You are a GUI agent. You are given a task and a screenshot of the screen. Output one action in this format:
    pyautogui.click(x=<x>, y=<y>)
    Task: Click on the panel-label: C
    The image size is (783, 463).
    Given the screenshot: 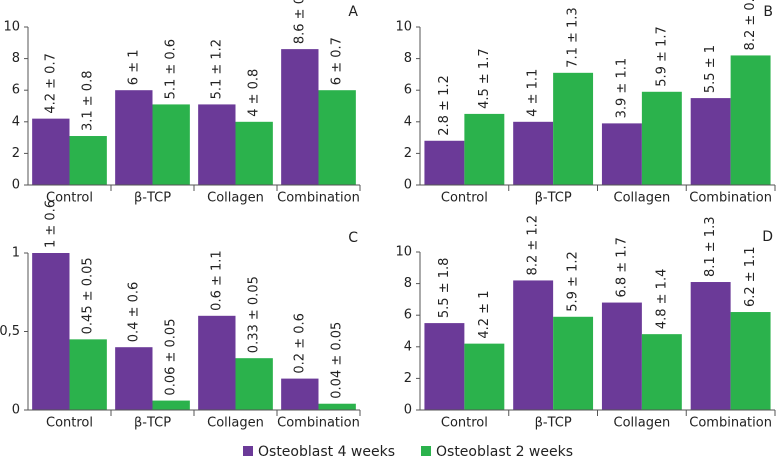 What is the action you would take?
    pyautogui.click(x=353, y=238)
    